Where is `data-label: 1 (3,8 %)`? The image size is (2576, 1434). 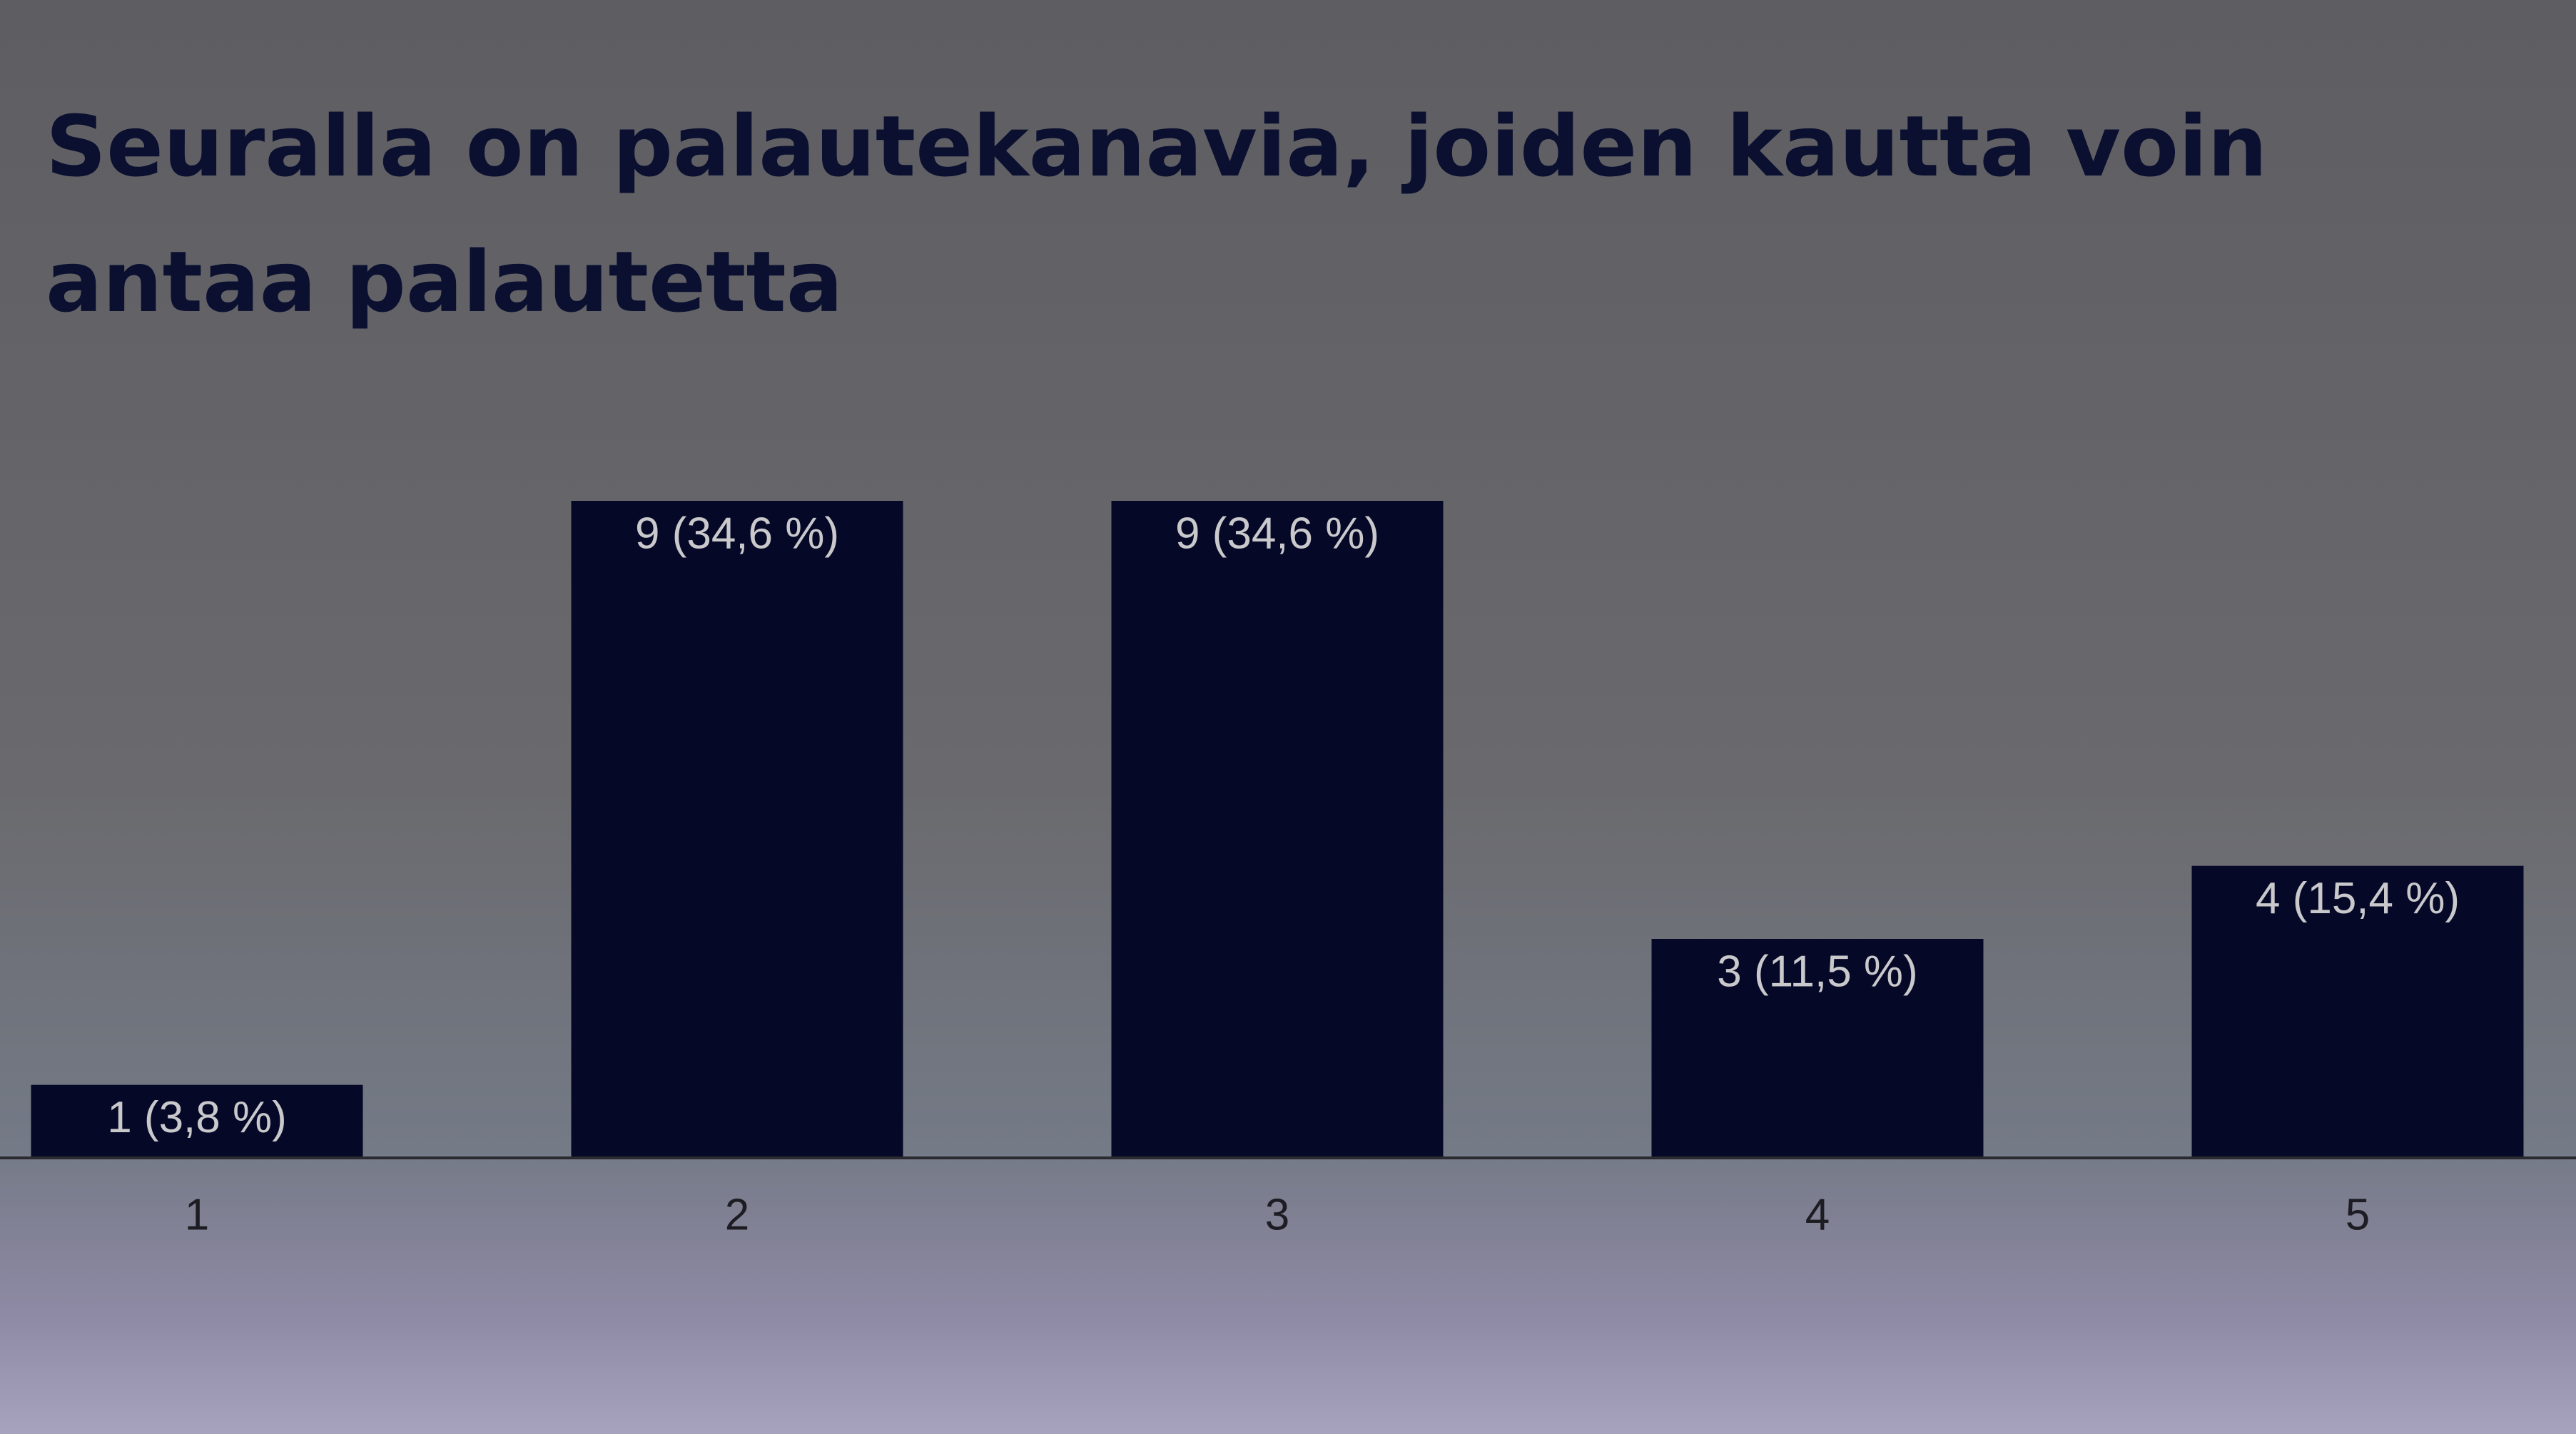
data-label: 1 (3,8 %) is located at coordinates (197, 1117).